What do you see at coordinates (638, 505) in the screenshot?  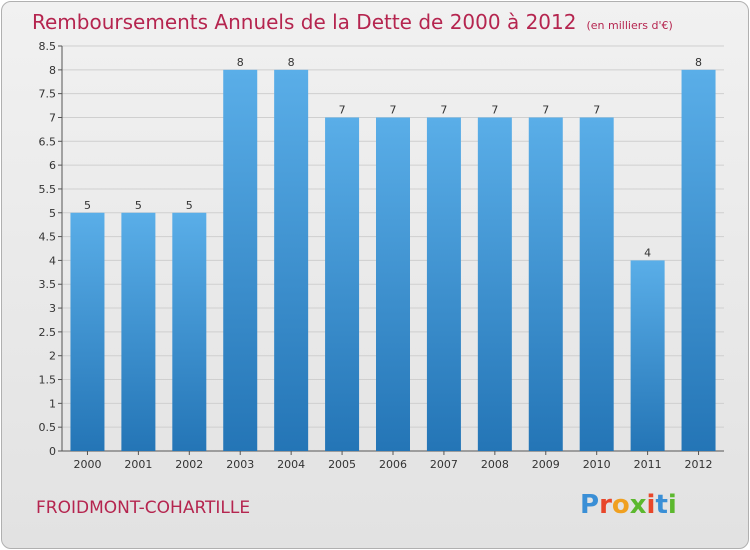 I see `logo-letter: x` at bounding box center [638, 505].